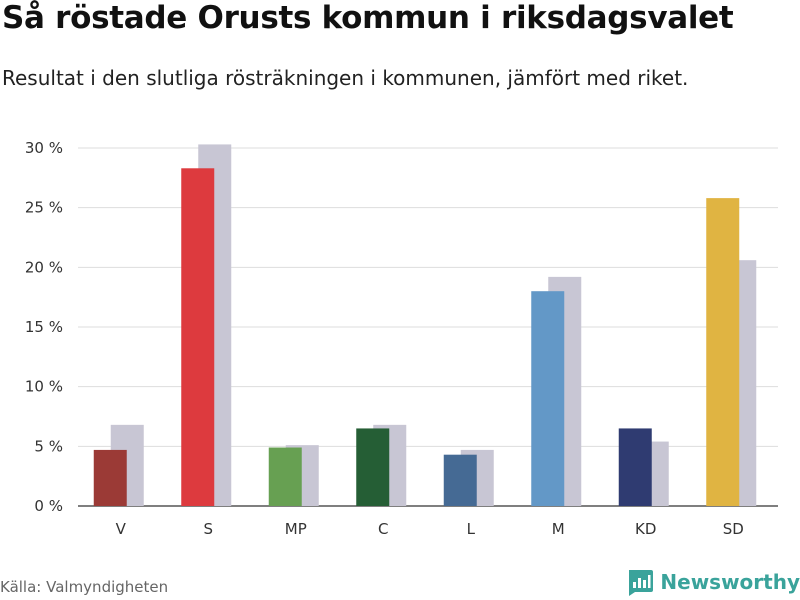  I want to click on x-category-label: C, so click(383, 529).